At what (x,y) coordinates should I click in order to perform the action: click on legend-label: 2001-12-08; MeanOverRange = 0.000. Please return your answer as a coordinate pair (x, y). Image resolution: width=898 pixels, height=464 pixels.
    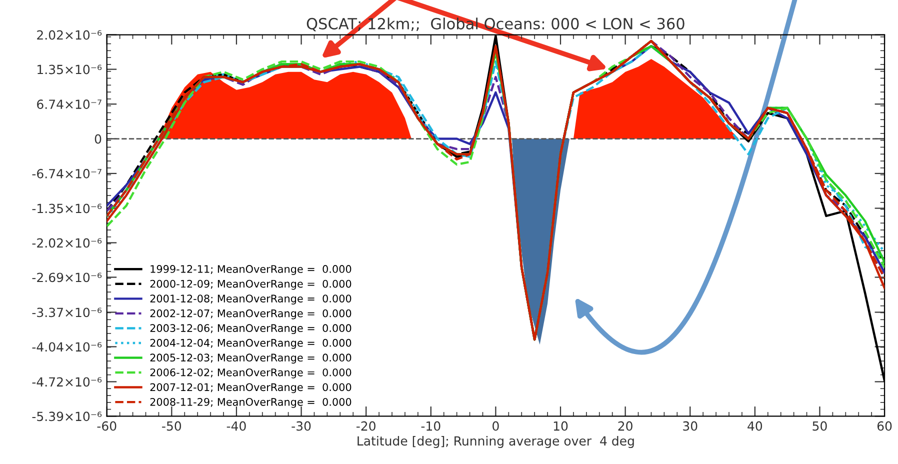
    Looking at the image, I should click on (251, 299).